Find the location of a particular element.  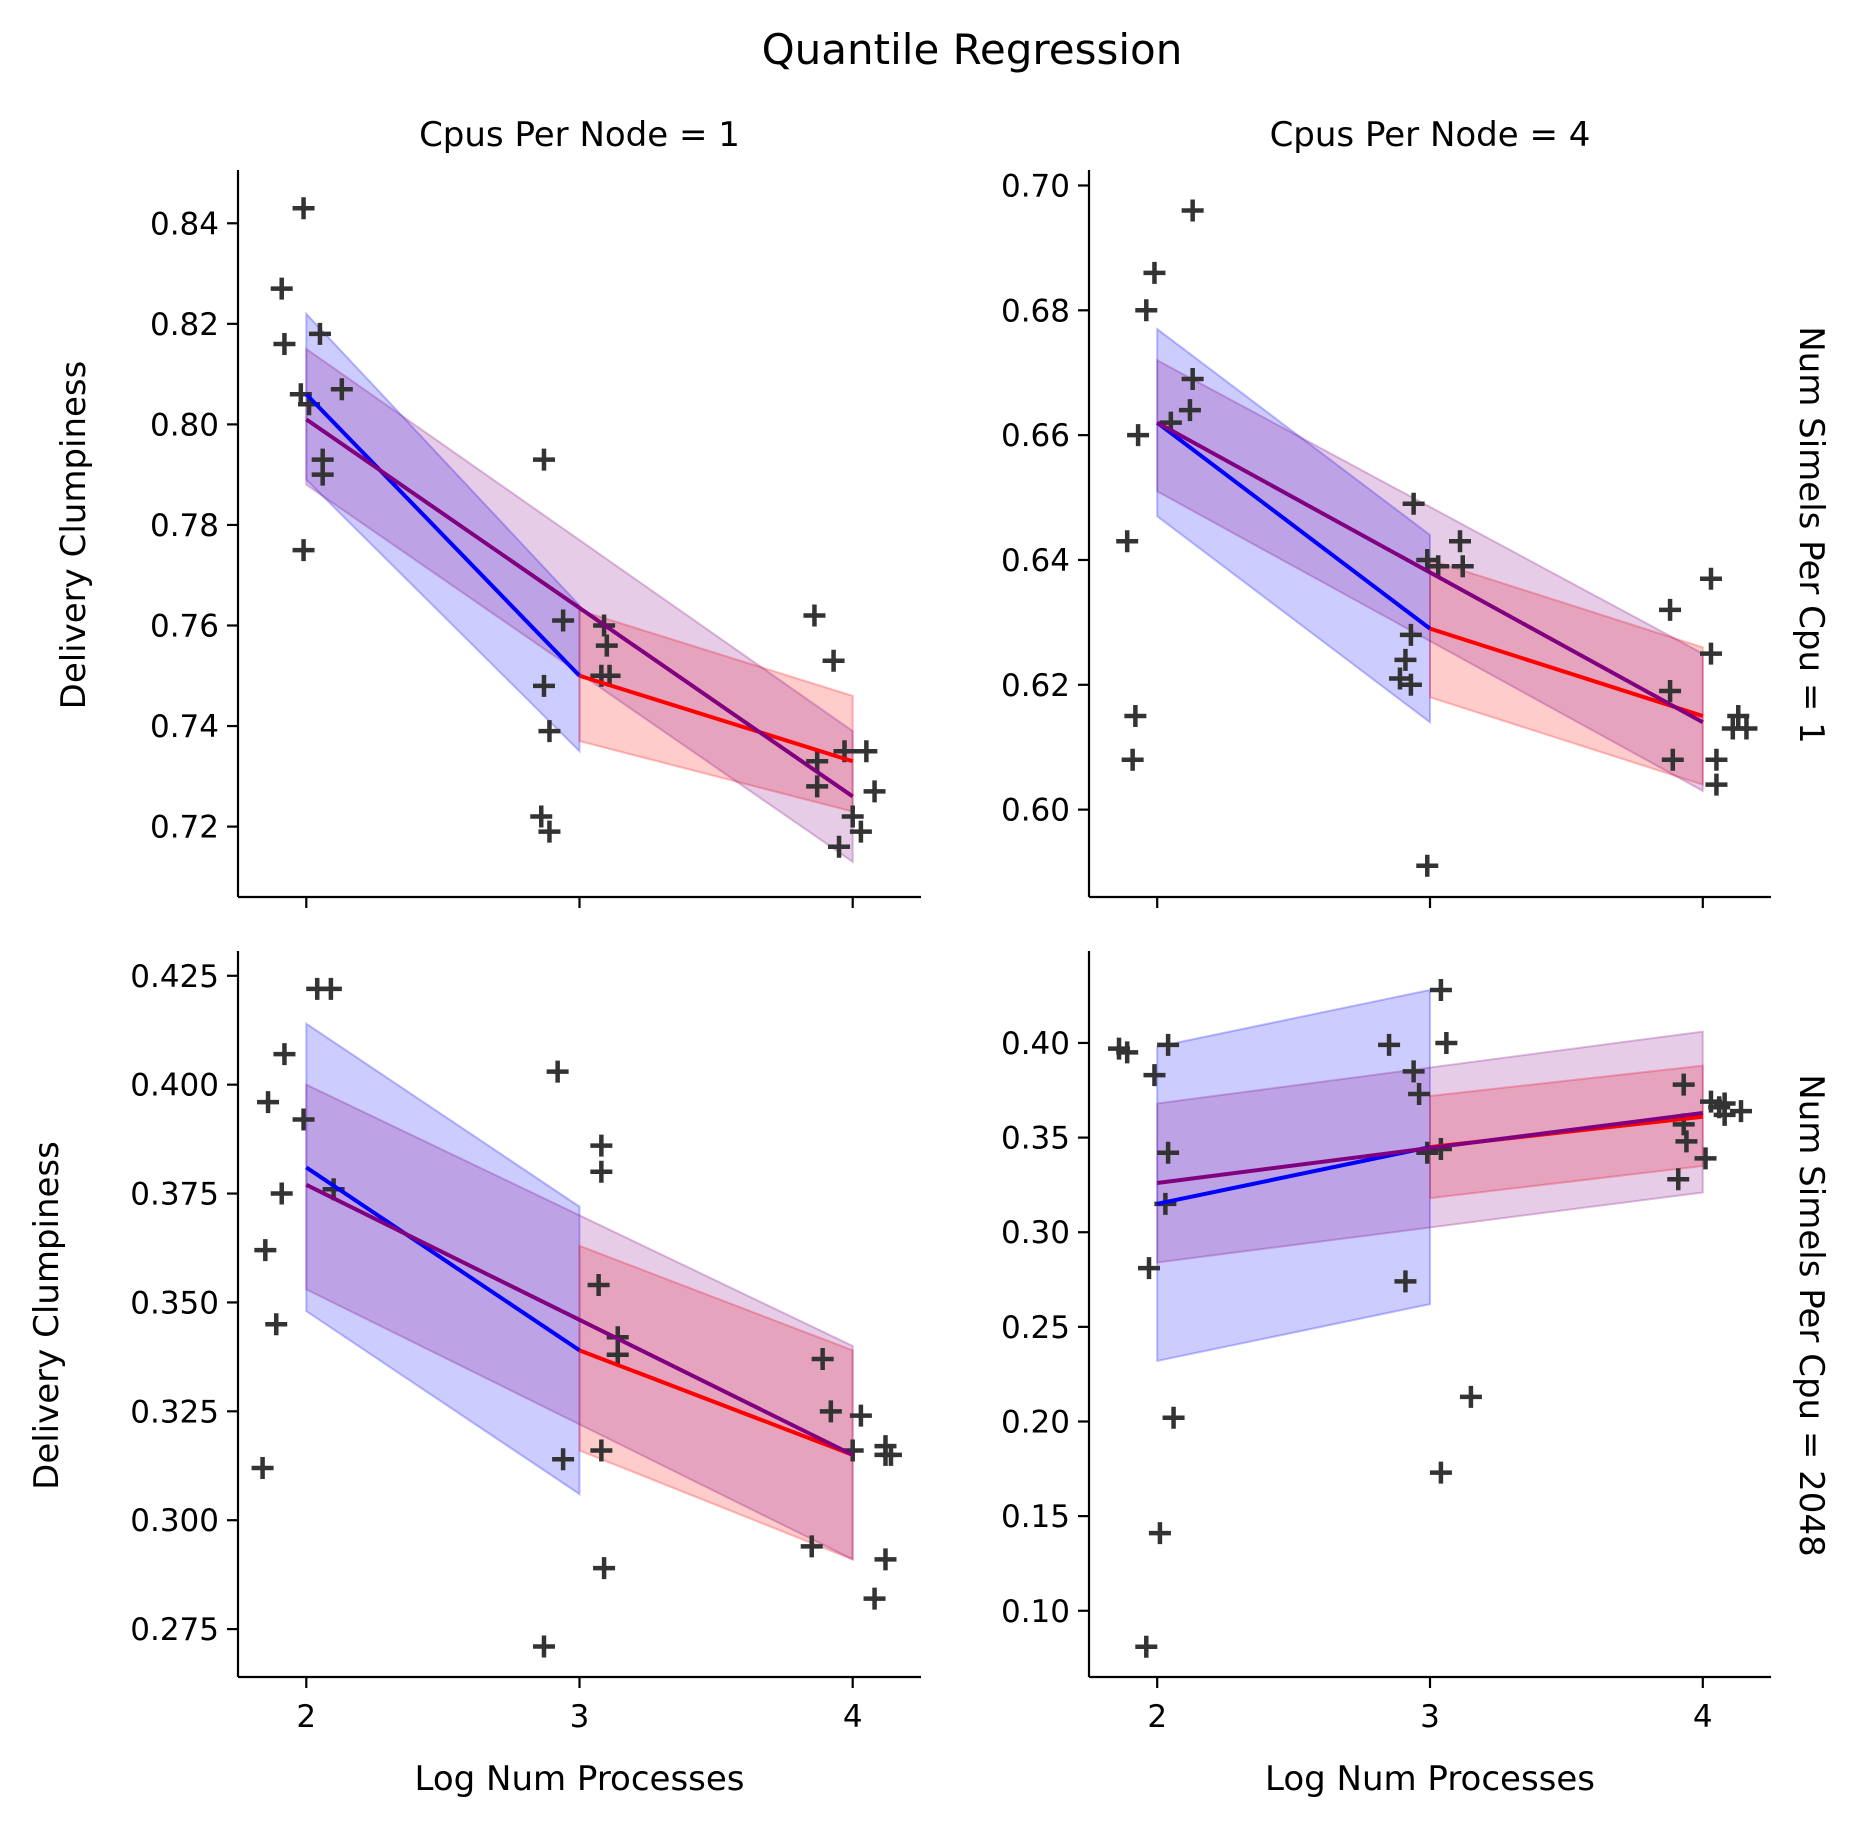

y-tick-label: 0.76 is located at coordinates (184, 627).